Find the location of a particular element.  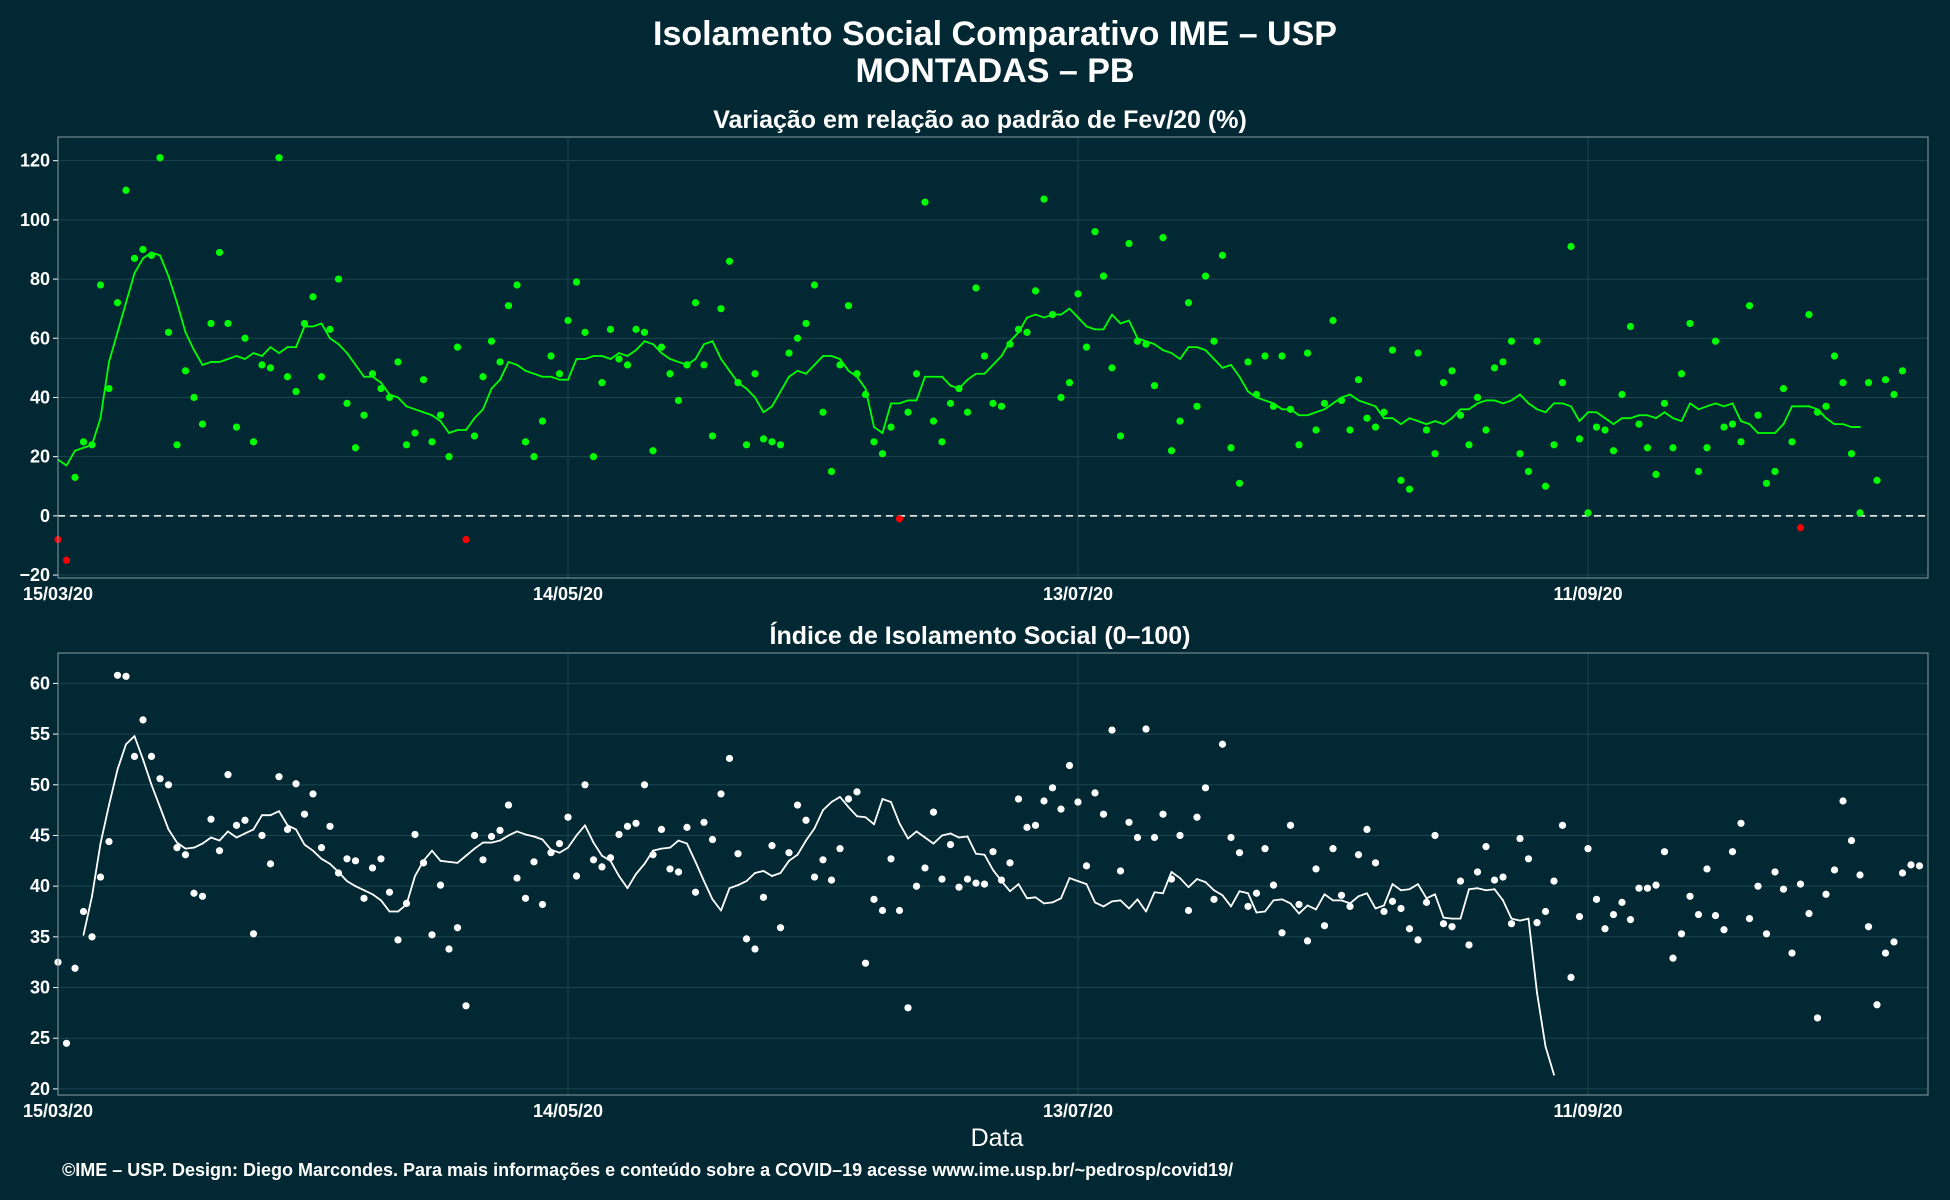

index-y-tick-label: 25 is located at coordinates (40, 1038).